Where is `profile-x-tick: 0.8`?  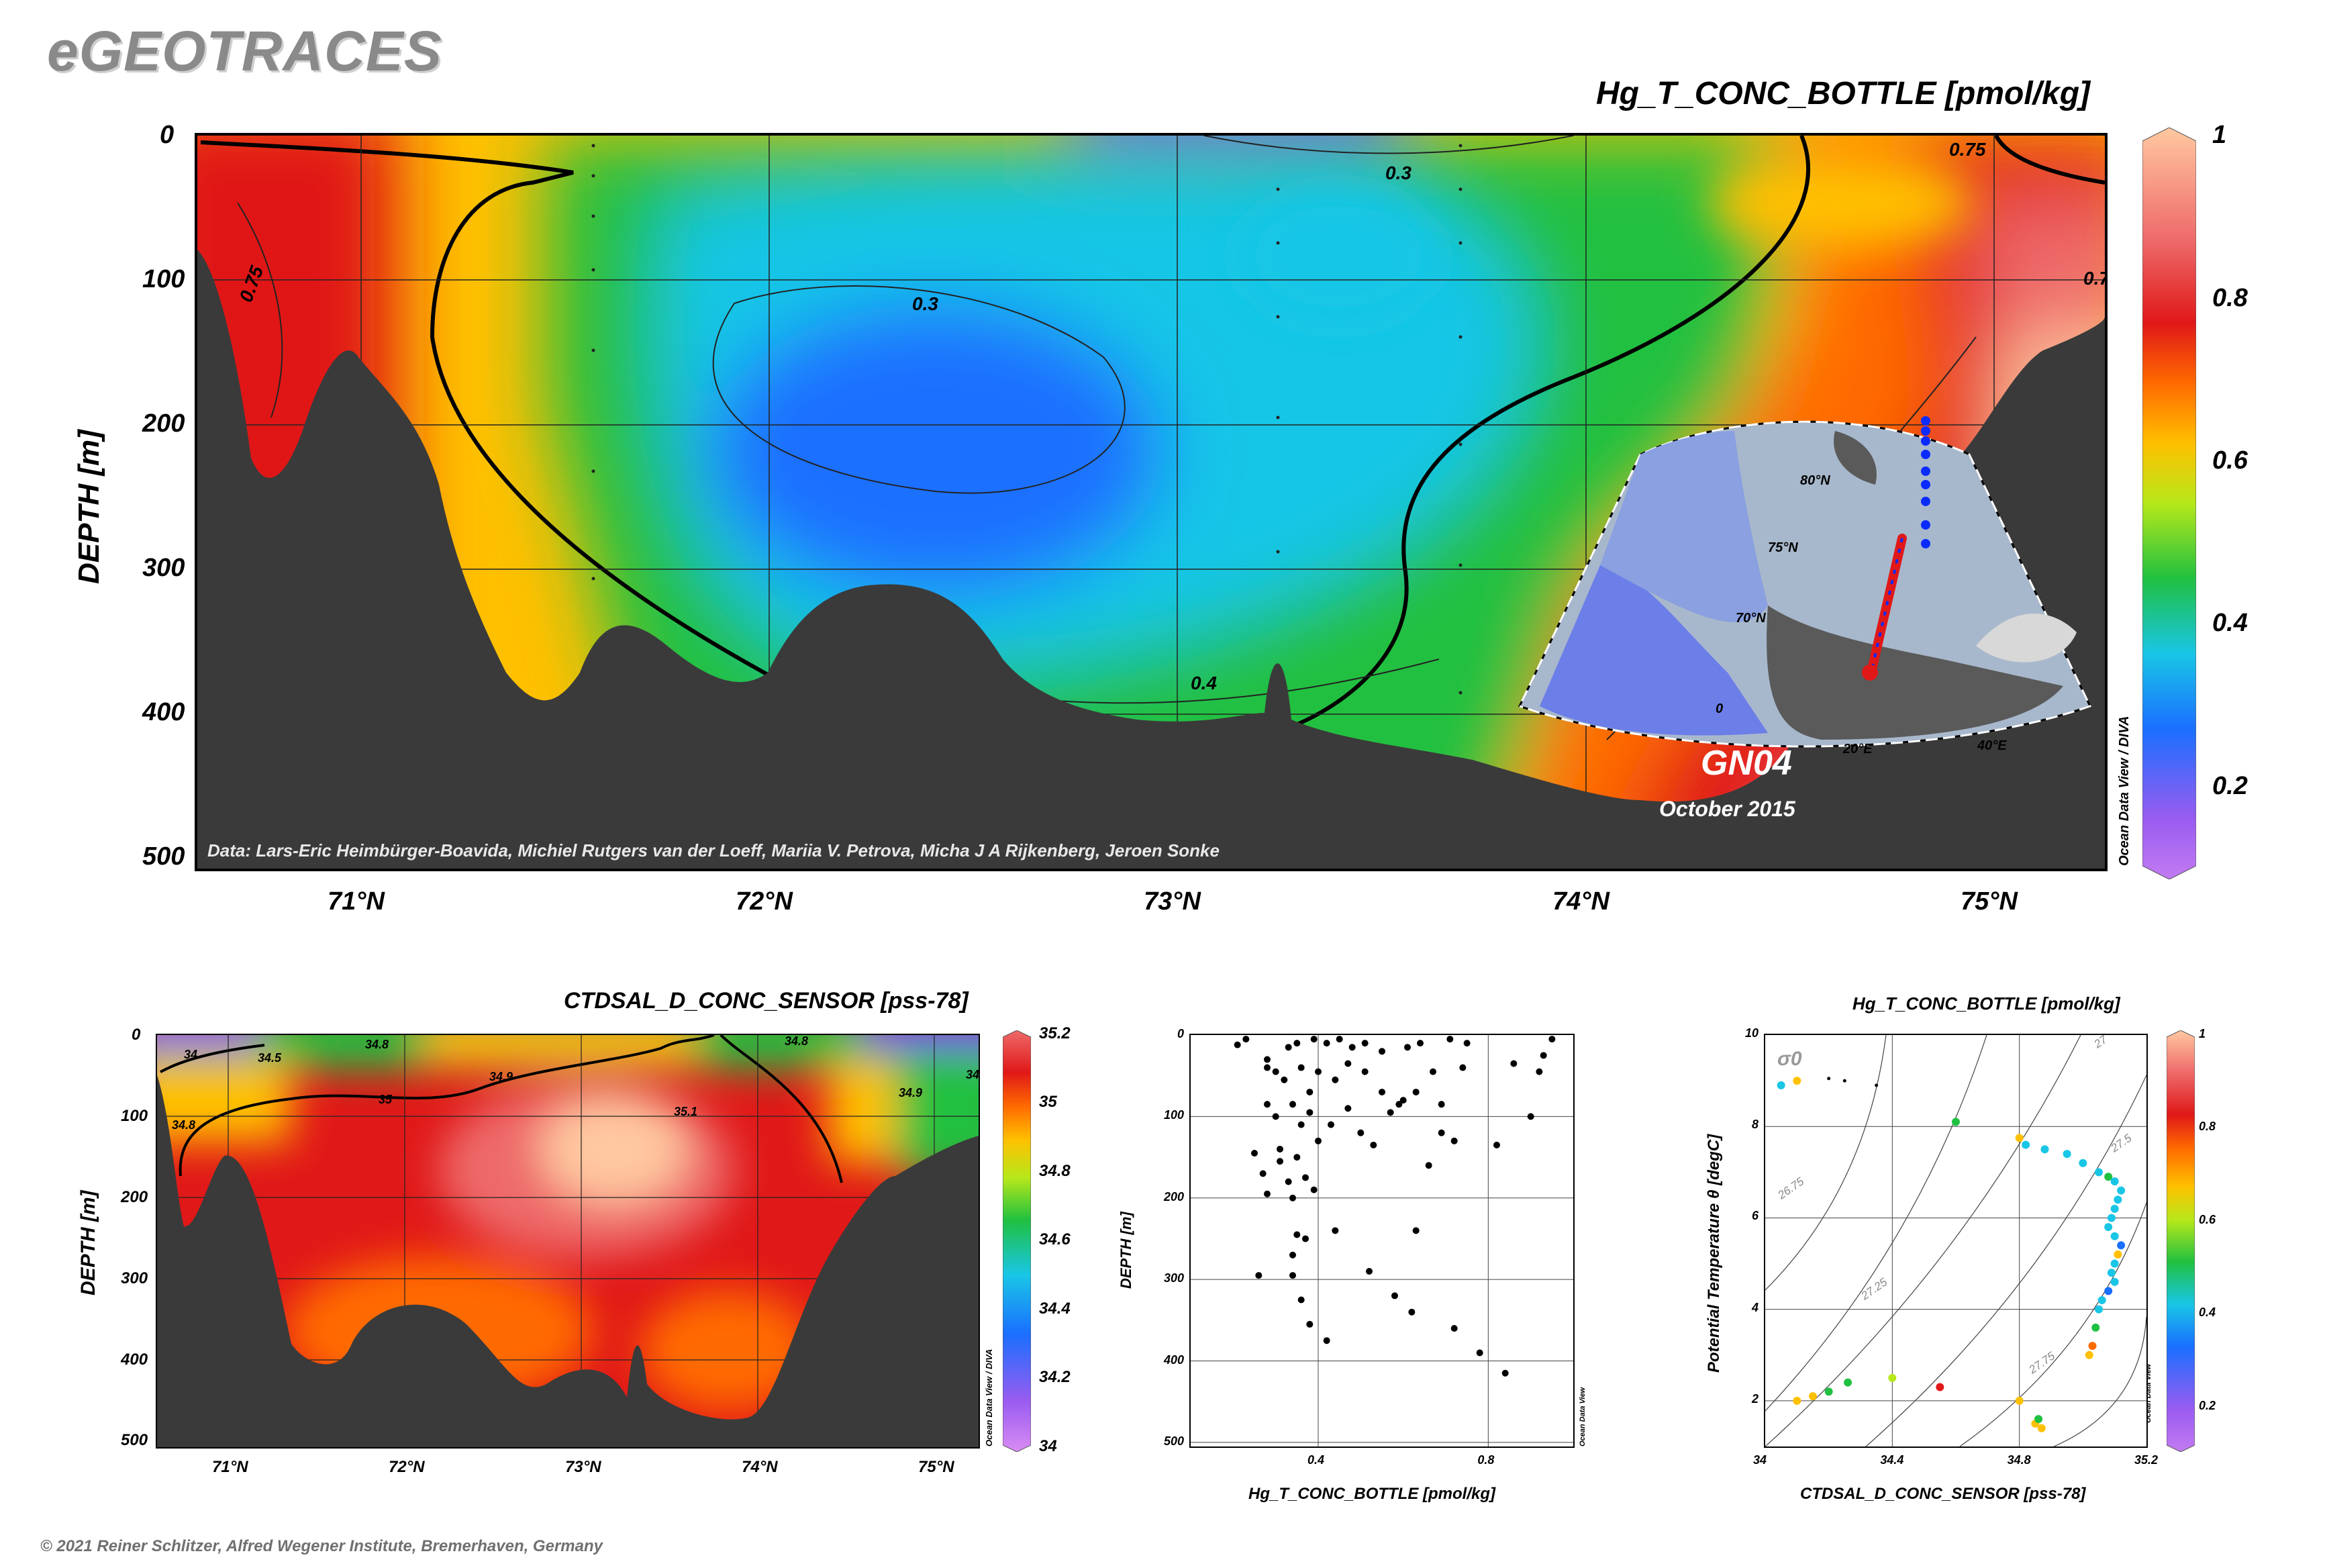 profile-x-tick: 0.8 is located at coordinates (1486, 1460).